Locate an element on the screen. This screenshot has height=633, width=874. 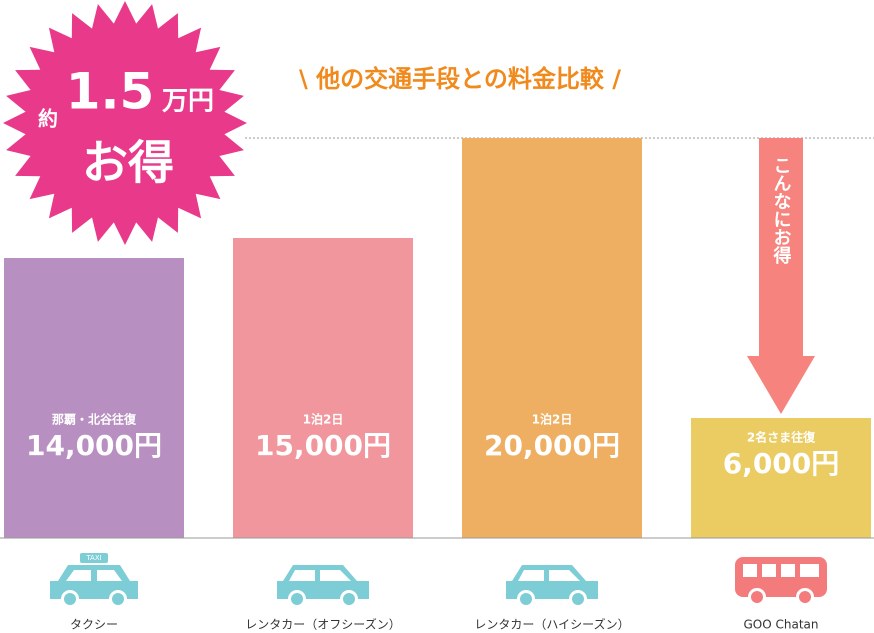
badge-star is located at coordinates (125, 123).